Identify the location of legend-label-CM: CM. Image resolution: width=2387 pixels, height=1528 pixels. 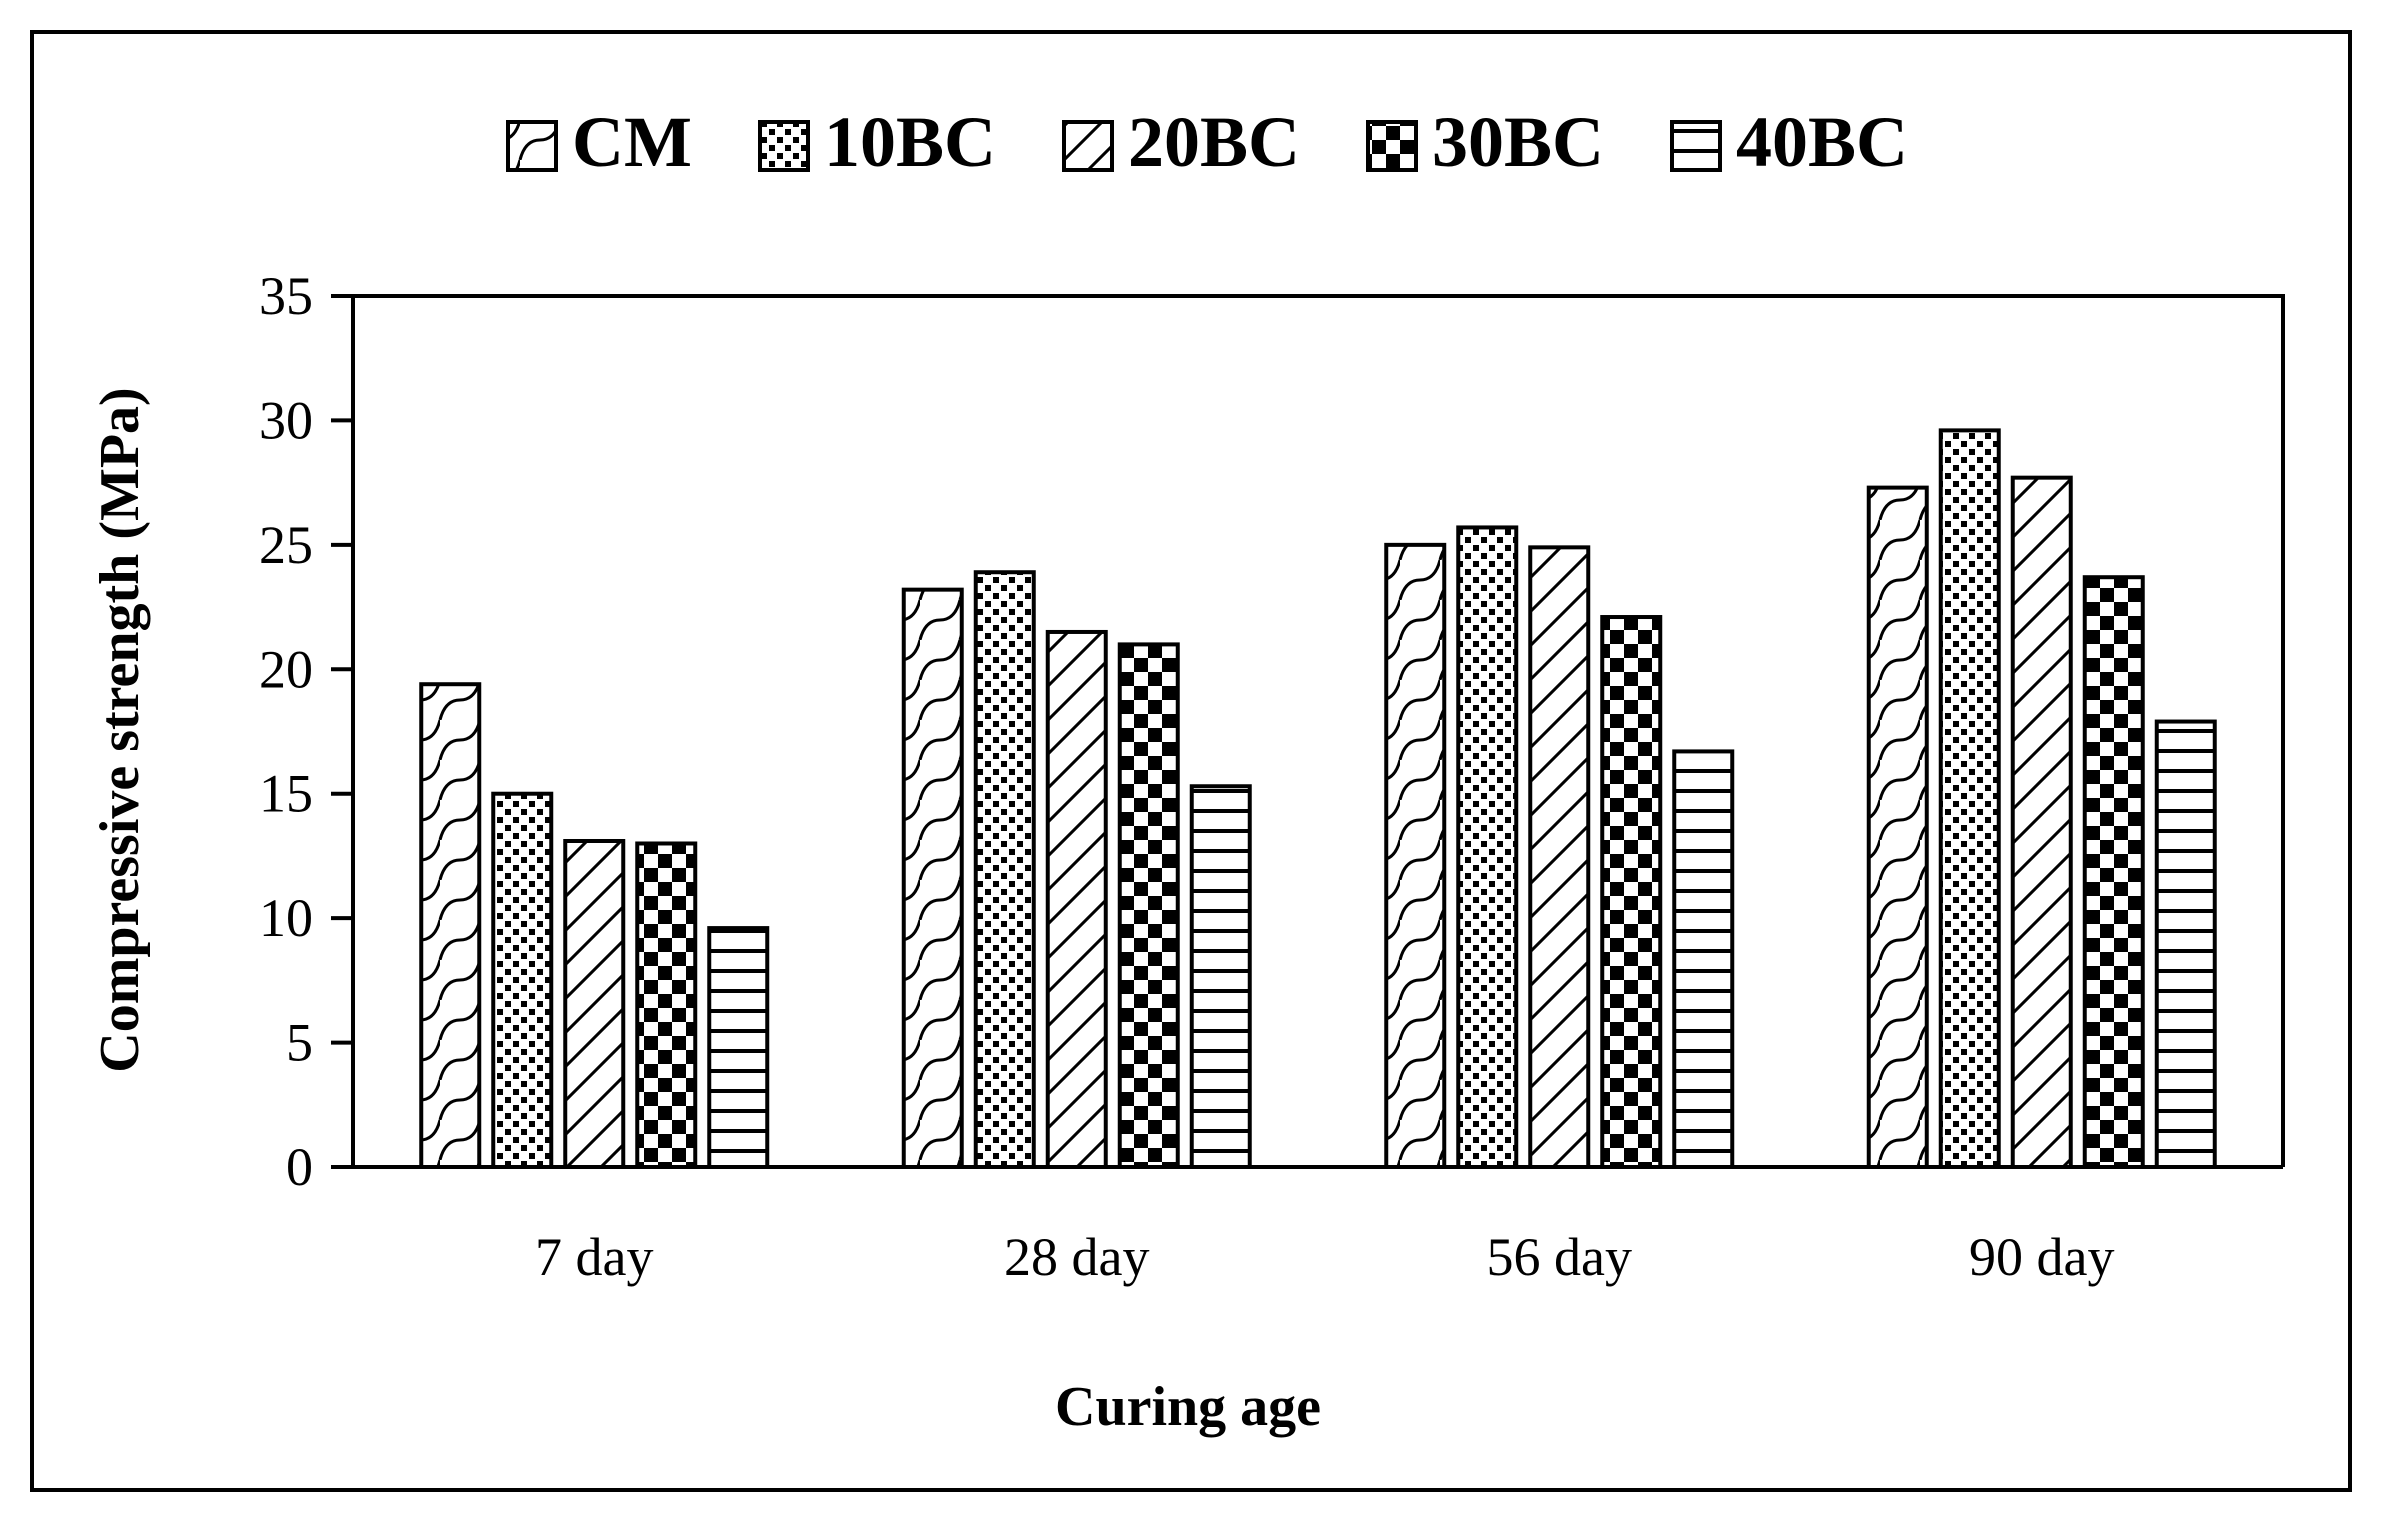
(632, 142).